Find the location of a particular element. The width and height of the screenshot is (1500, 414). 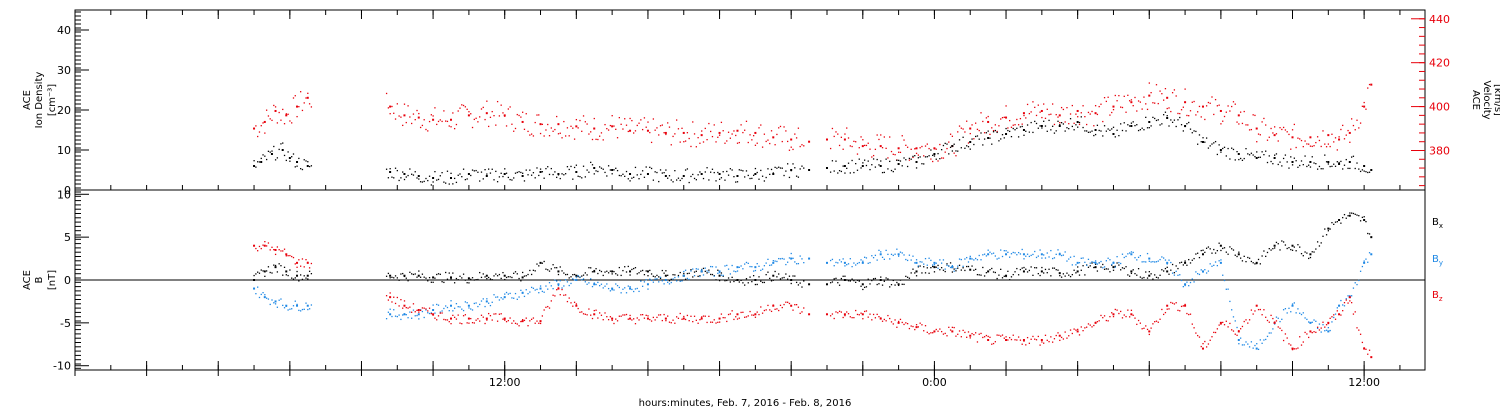

by-series-point is located at coordinates (433, 310).